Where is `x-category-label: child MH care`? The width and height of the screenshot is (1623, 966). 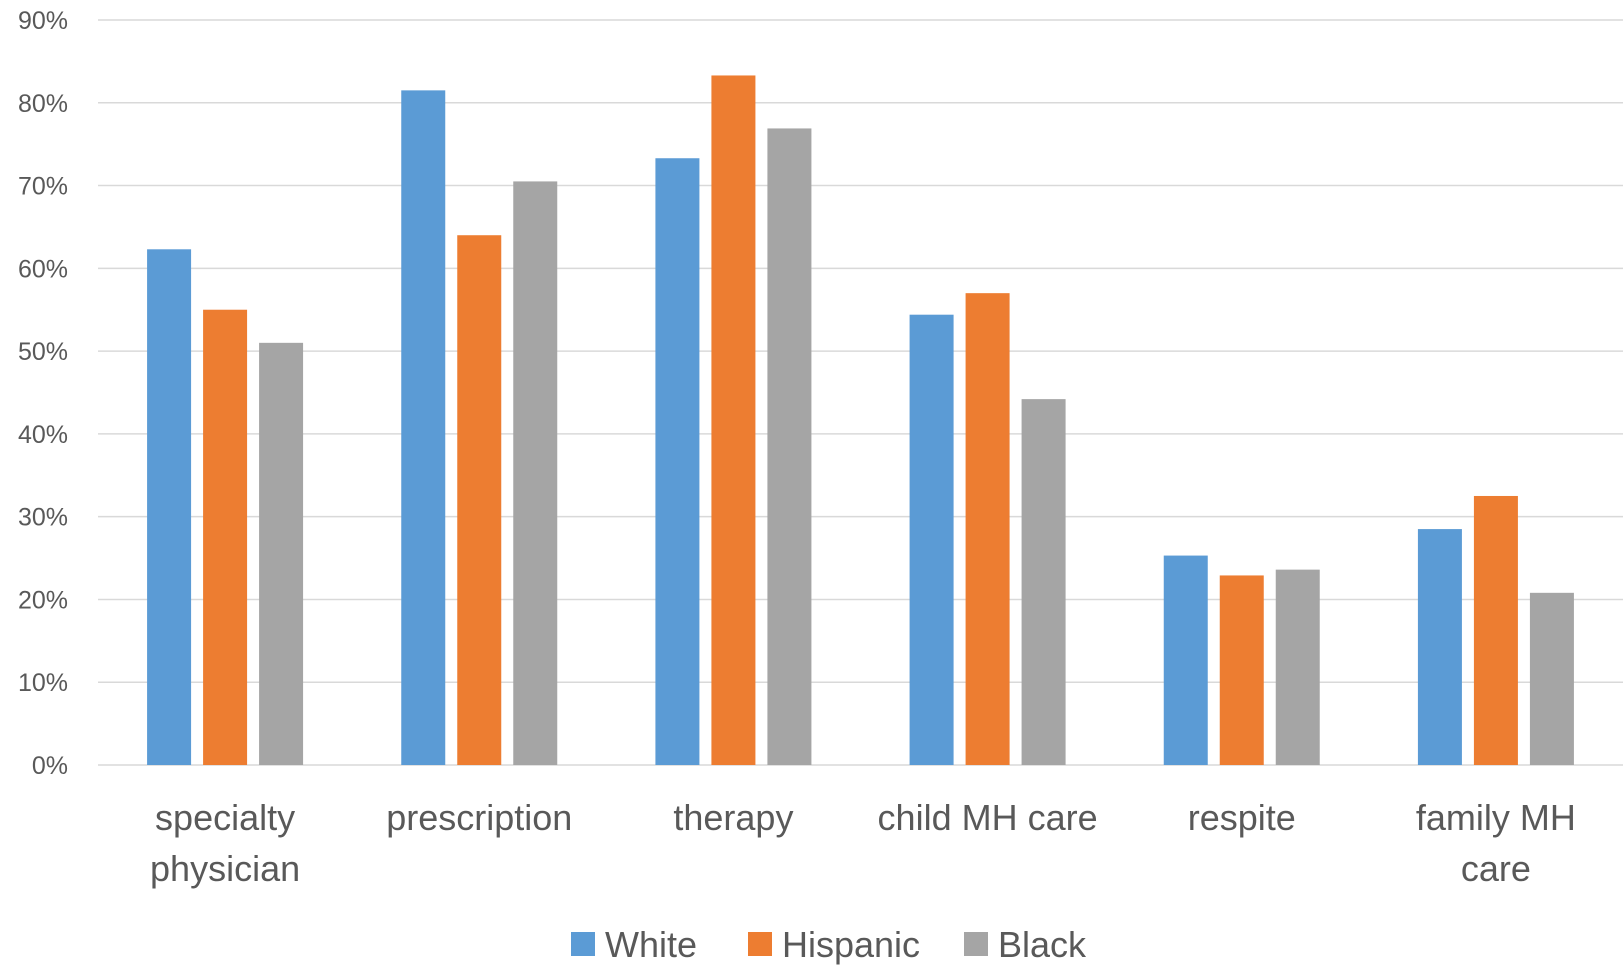
x-category-label: child MH care is located at coordinates (988, 817).